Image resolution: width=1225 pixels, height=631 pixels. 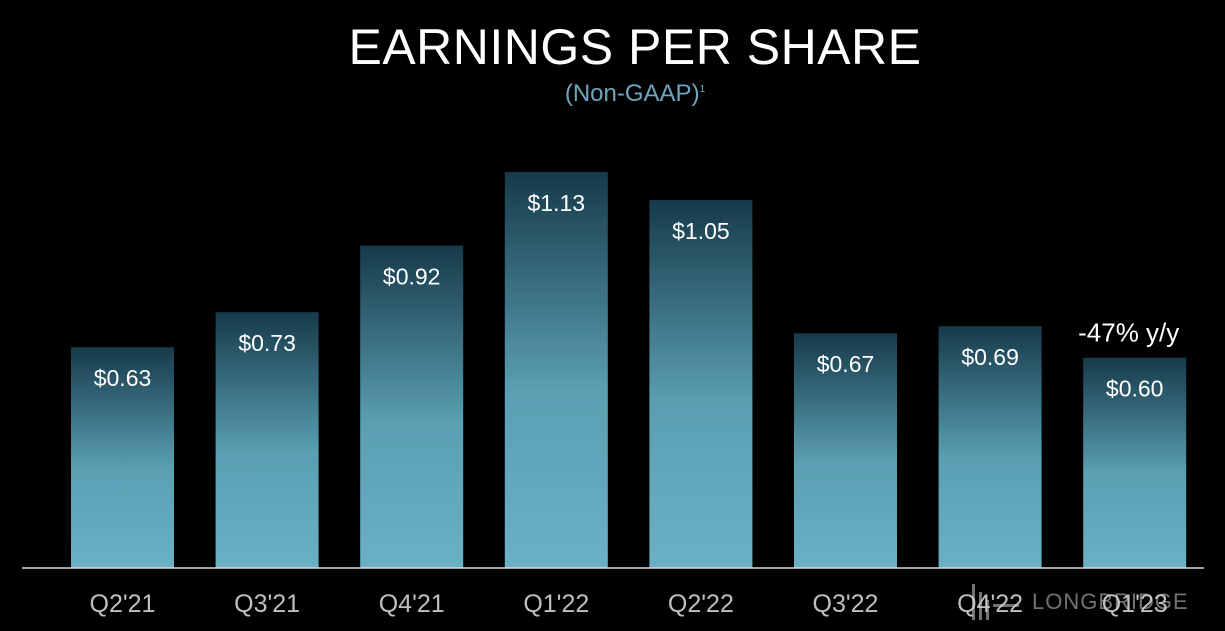 What do you see at coordinates (995, 602) in the screenshot?
I see `watermark-logo-icon` at bounding box center [995, 602].